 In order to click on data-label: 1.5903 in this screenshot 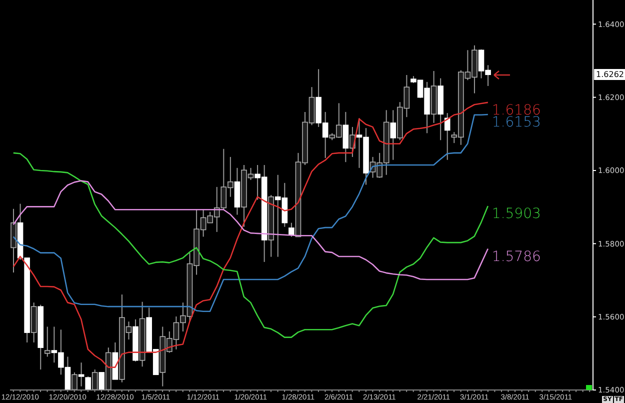, I will do `click(516, 214)`.